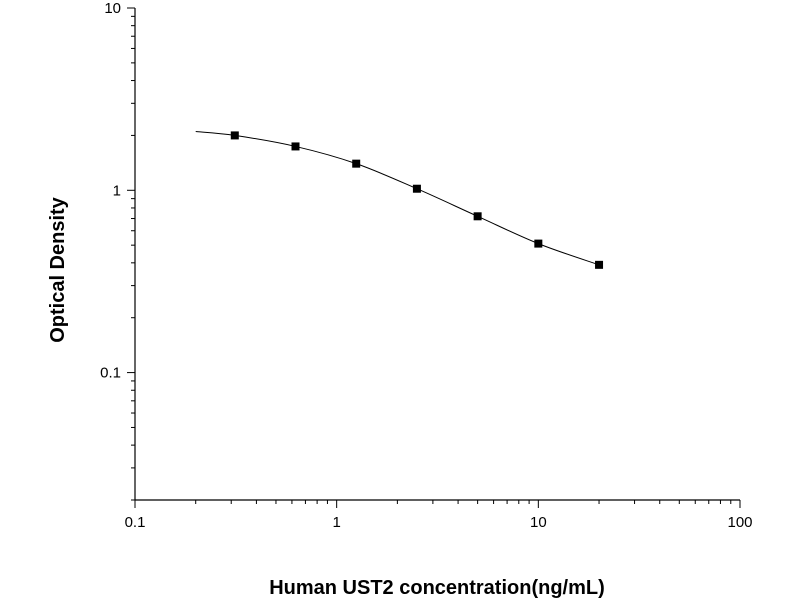  I want to click on x-tick-label: 10, so click(538, 522).